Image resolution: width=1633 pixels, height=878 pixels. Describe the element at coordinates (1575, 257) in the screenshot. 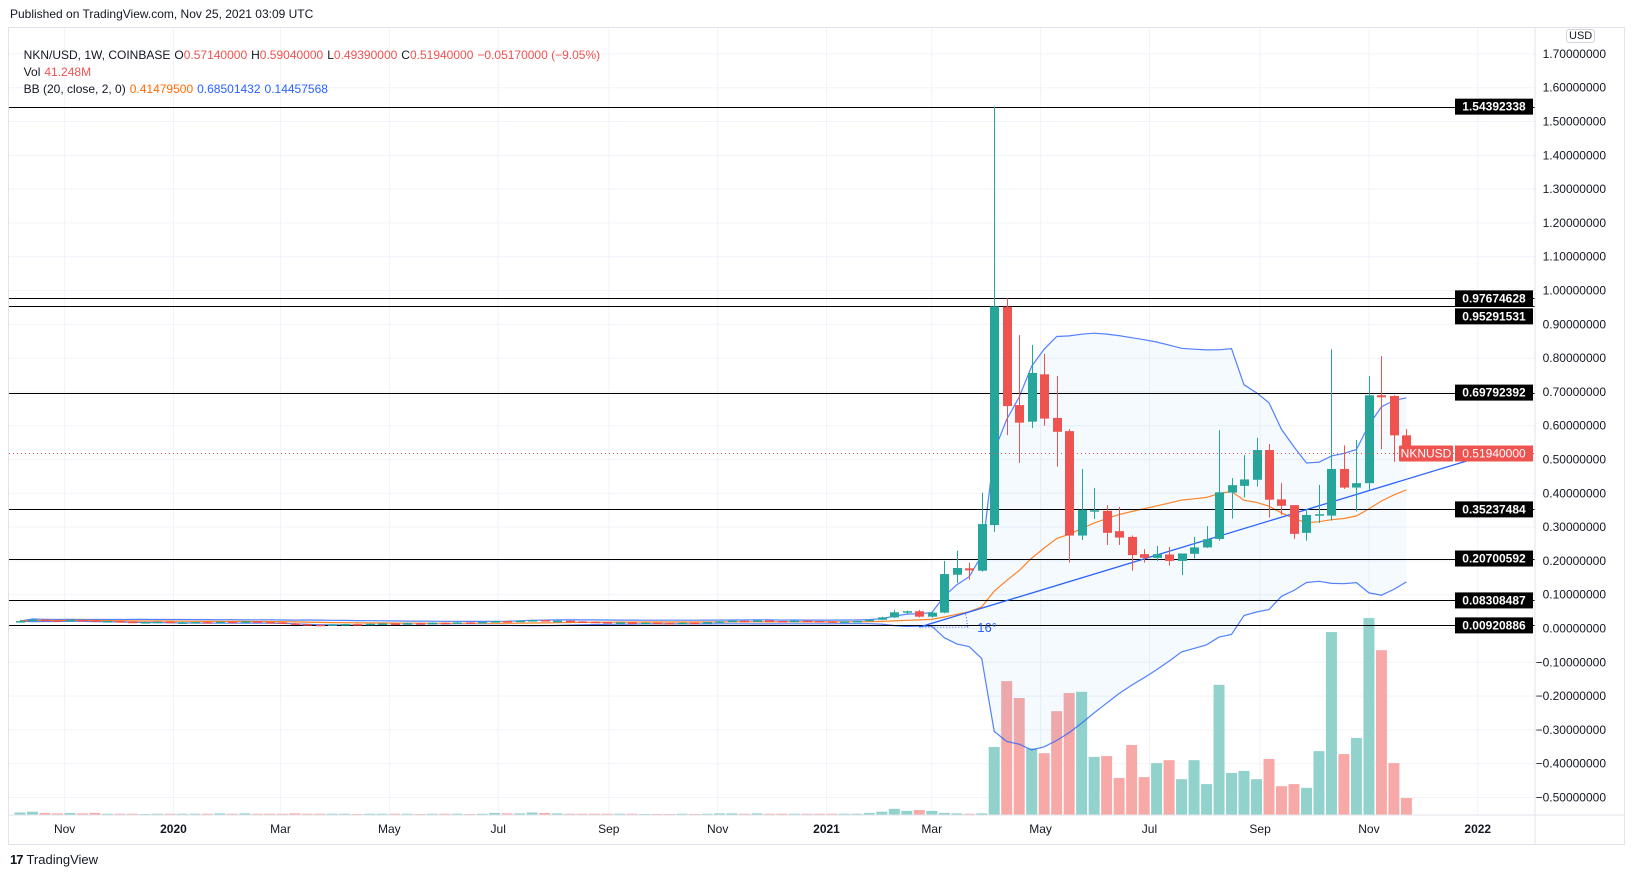

I see `price-tick-label: 1.10000000` at that location.